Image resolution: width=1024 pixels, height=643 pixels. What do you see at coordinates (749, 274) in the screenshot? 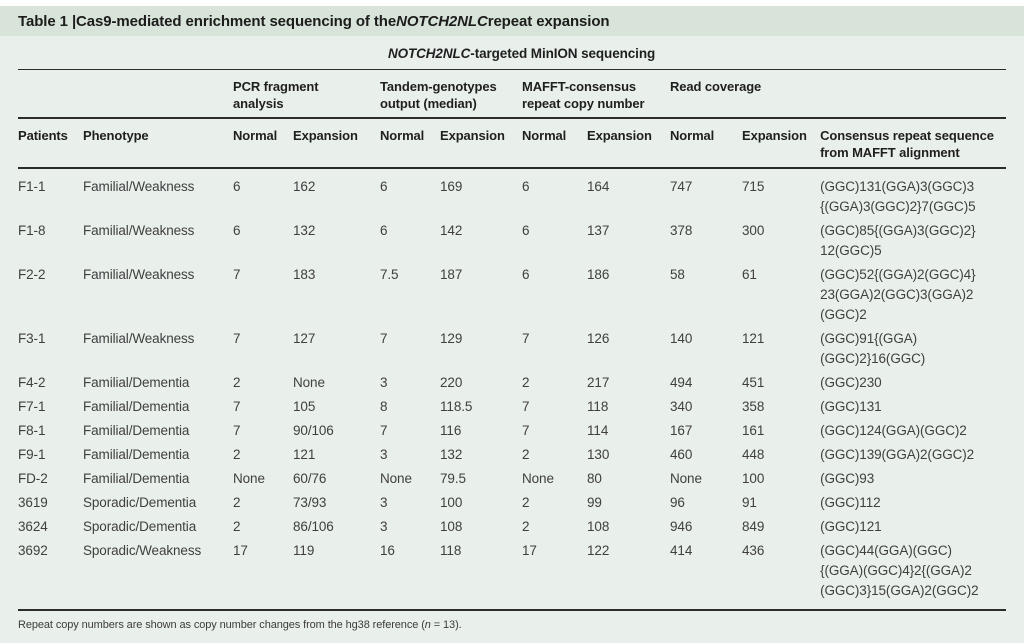
I see `read-expansion-cell: 61` at bounding box center [749, 274].